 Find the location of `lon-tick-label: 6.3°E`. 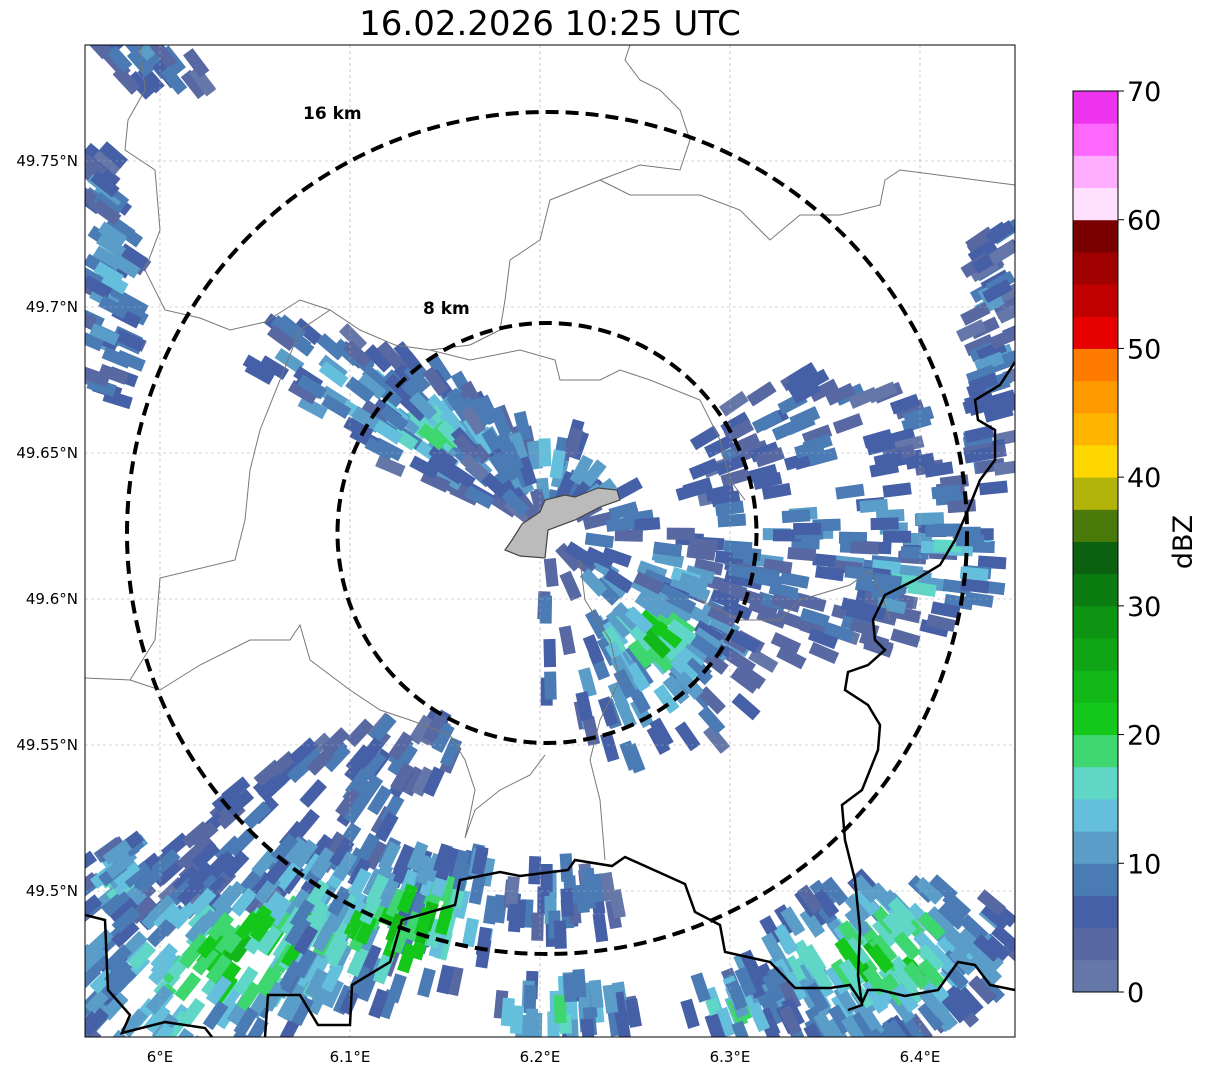

lon-tick-label: 6.3°E is located at coordinates (730, 1057).